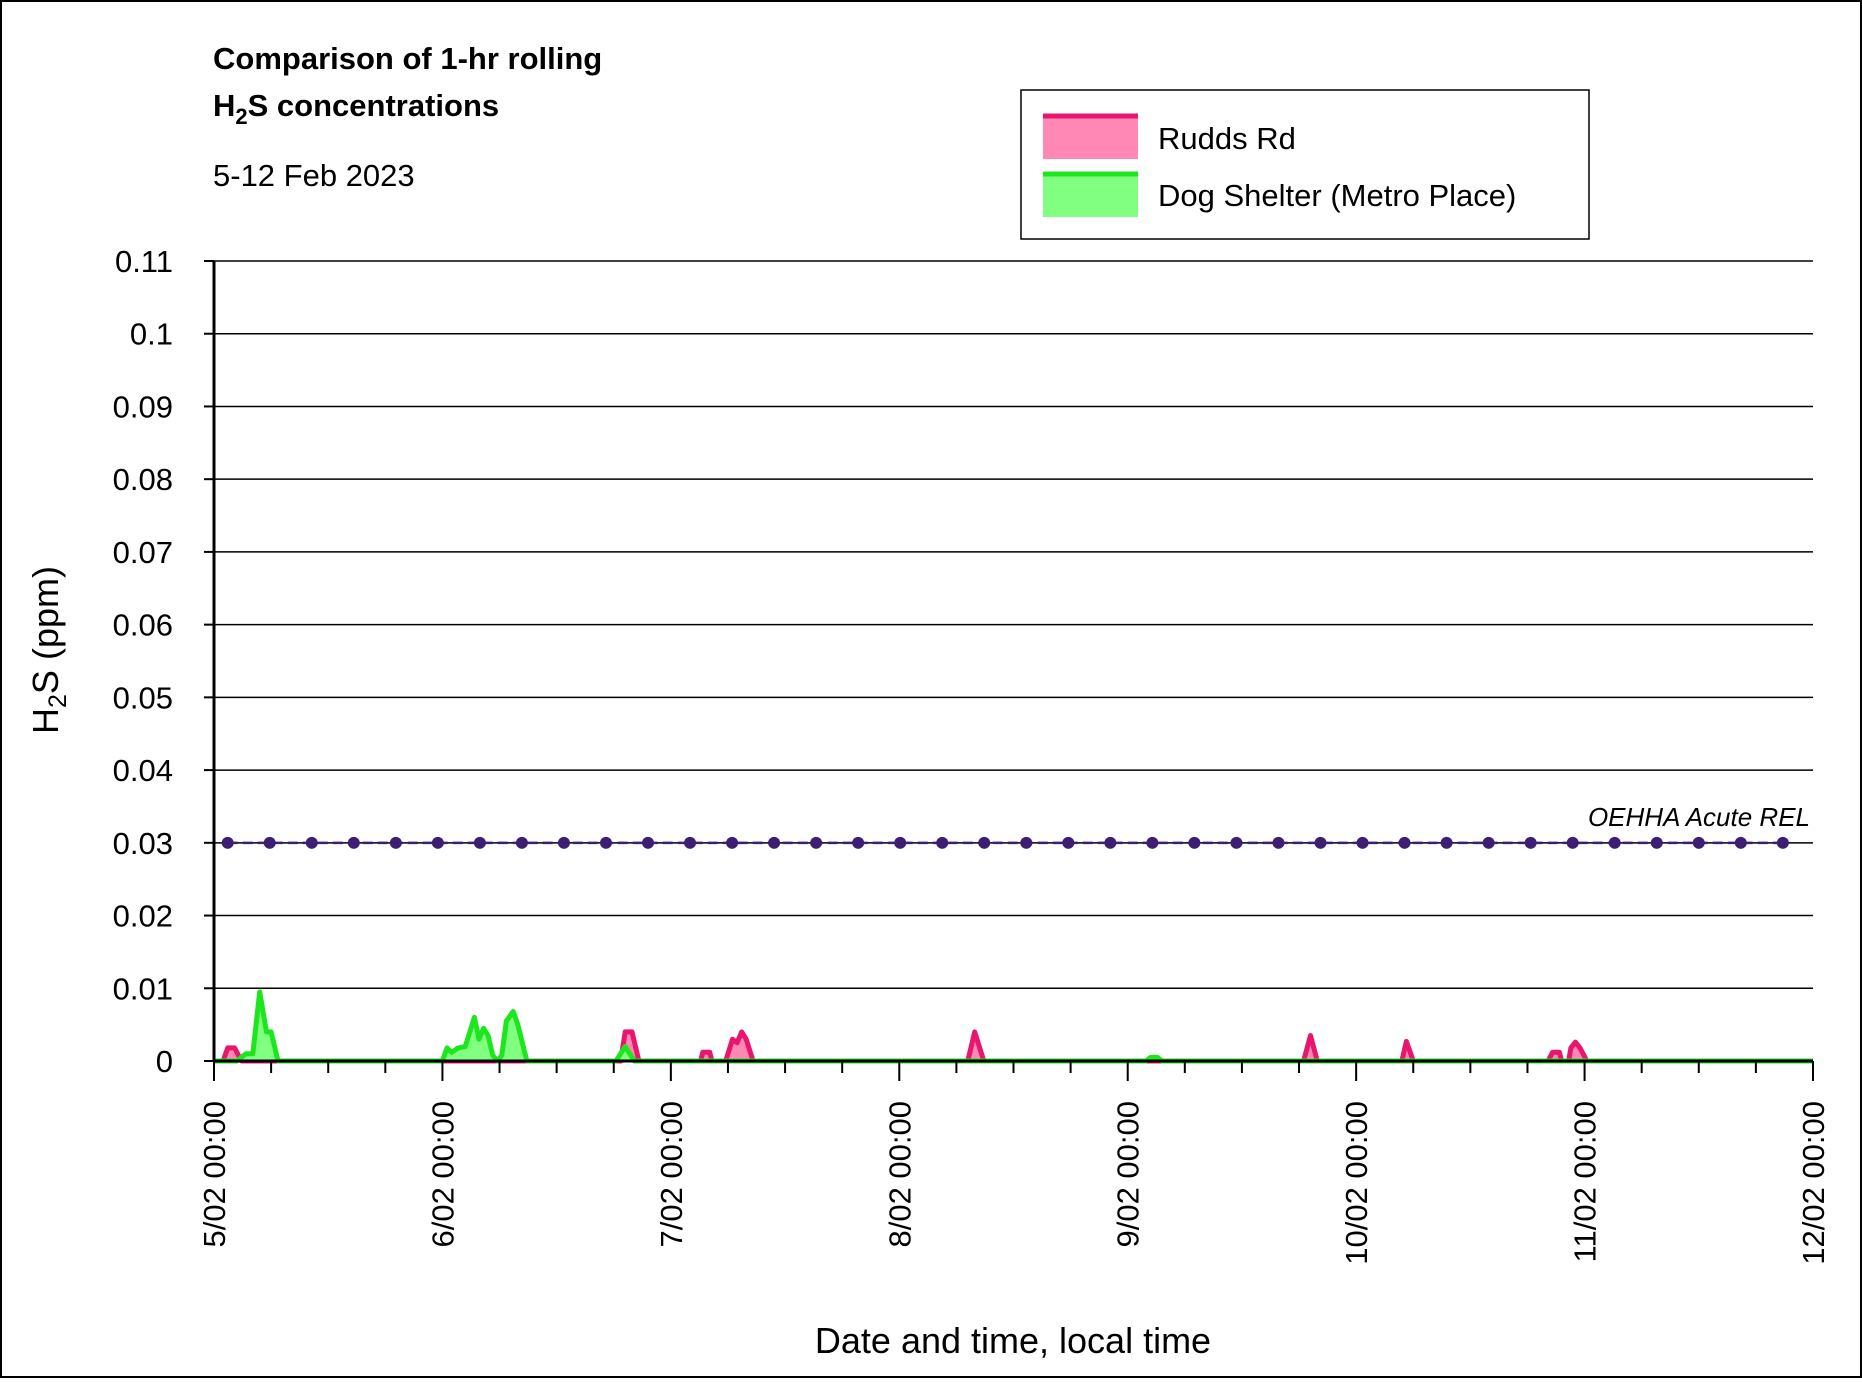 Image resolution: width=1862 pixels, height=1383 pixels. Describe the element at coordinates (1005, 842) in the screenshot. I see `reference-line-group` at that location.